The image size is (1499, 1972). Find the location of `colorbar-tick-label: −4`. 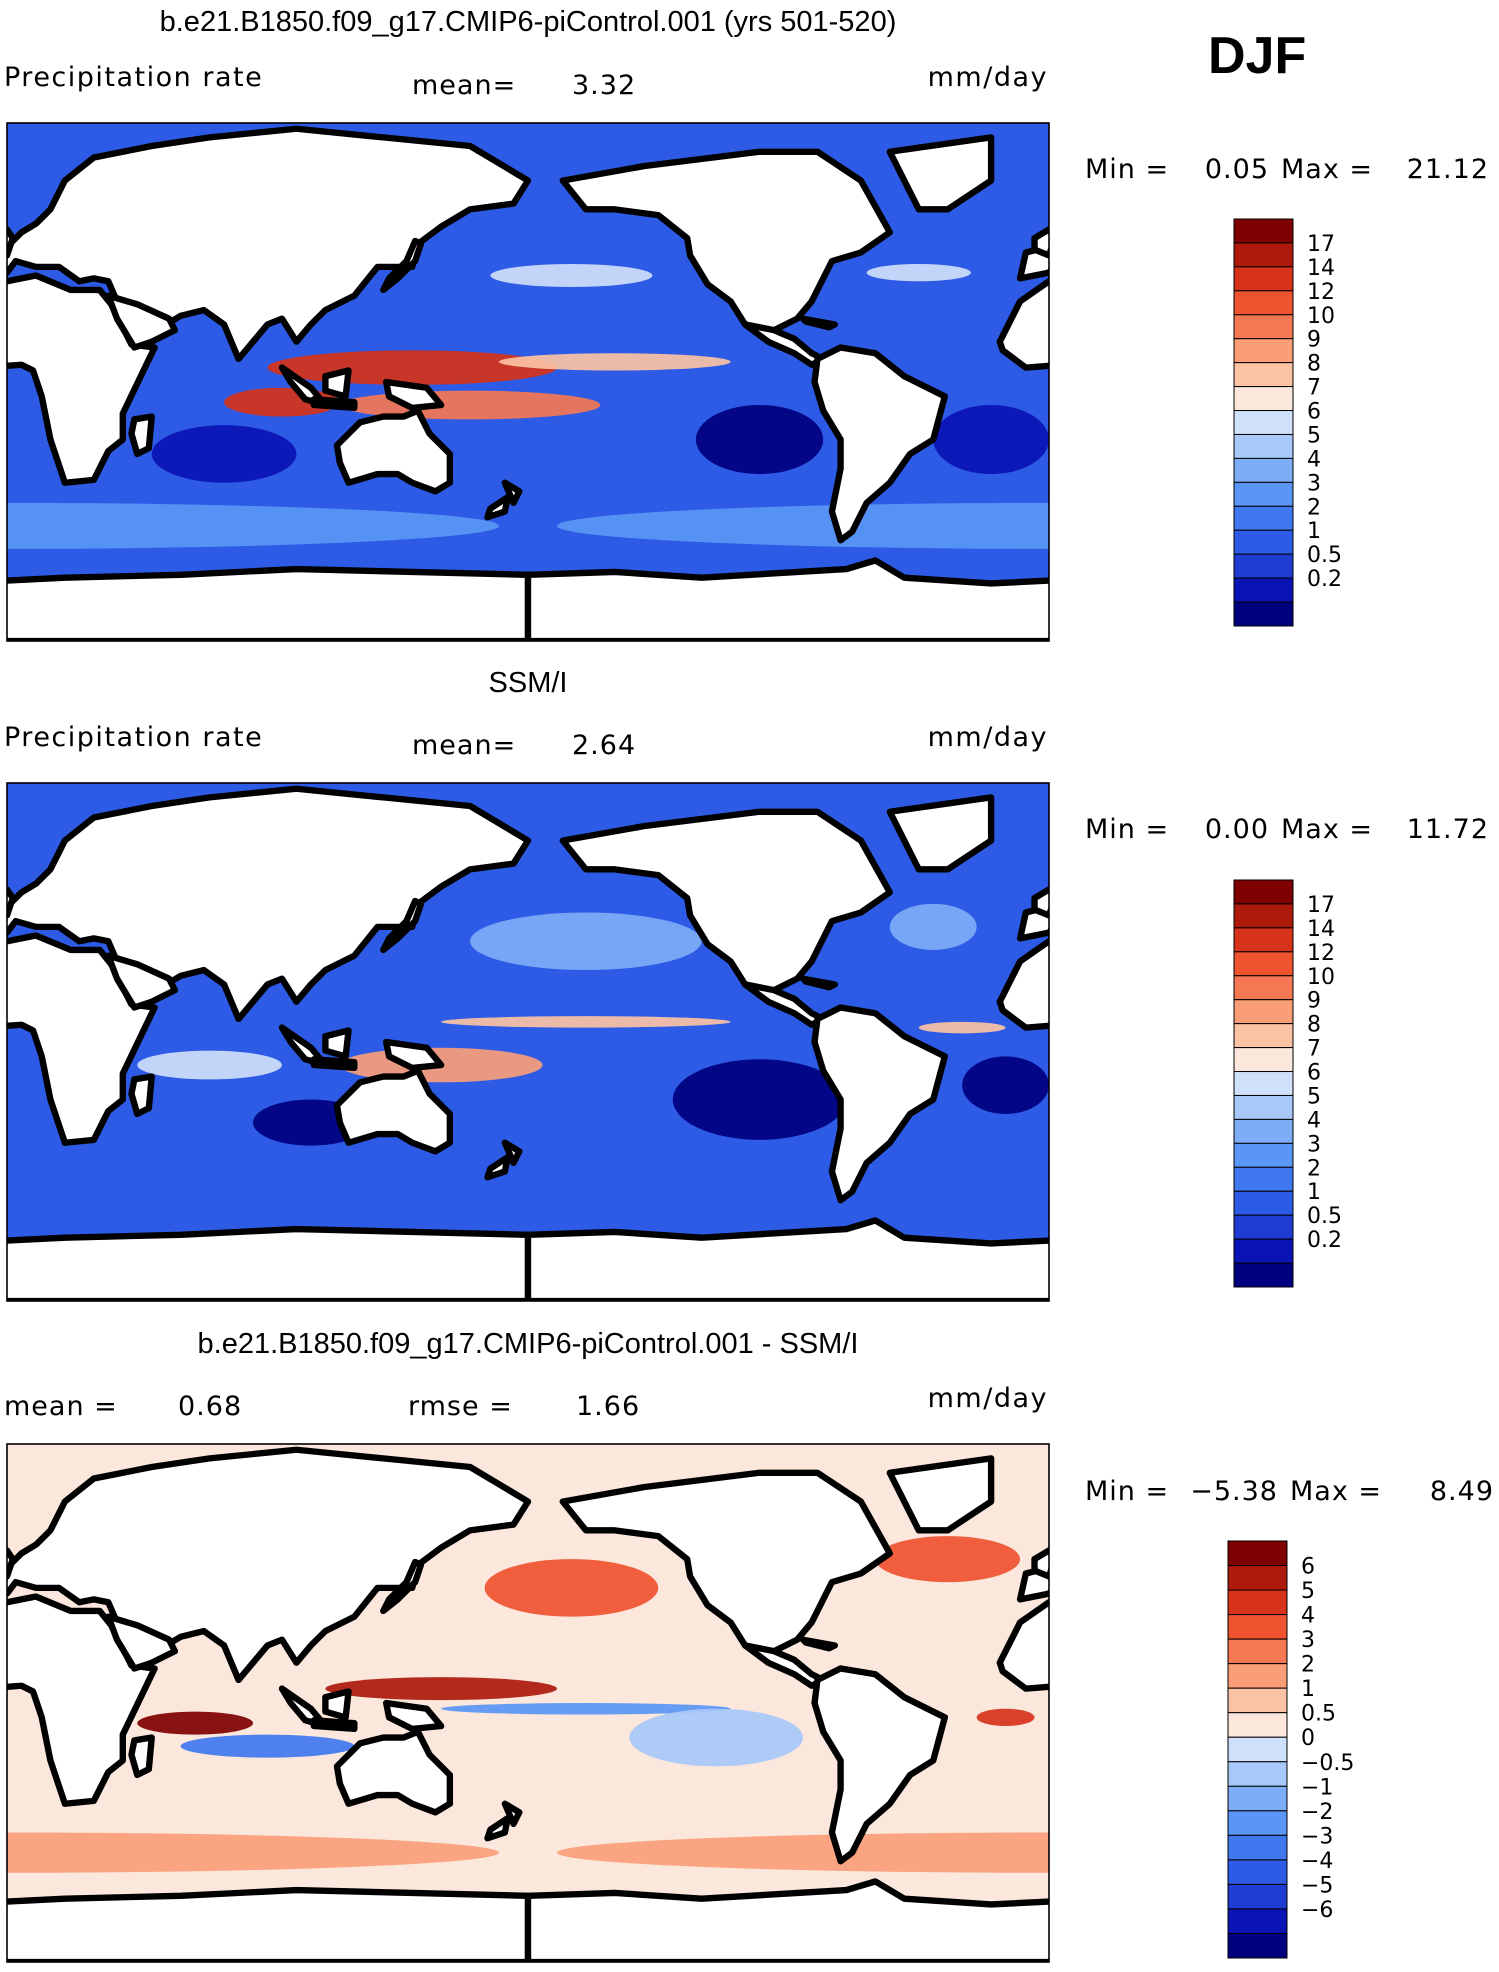

colorbar-tick-label: −4 is located at coordinates (1317, 1861).